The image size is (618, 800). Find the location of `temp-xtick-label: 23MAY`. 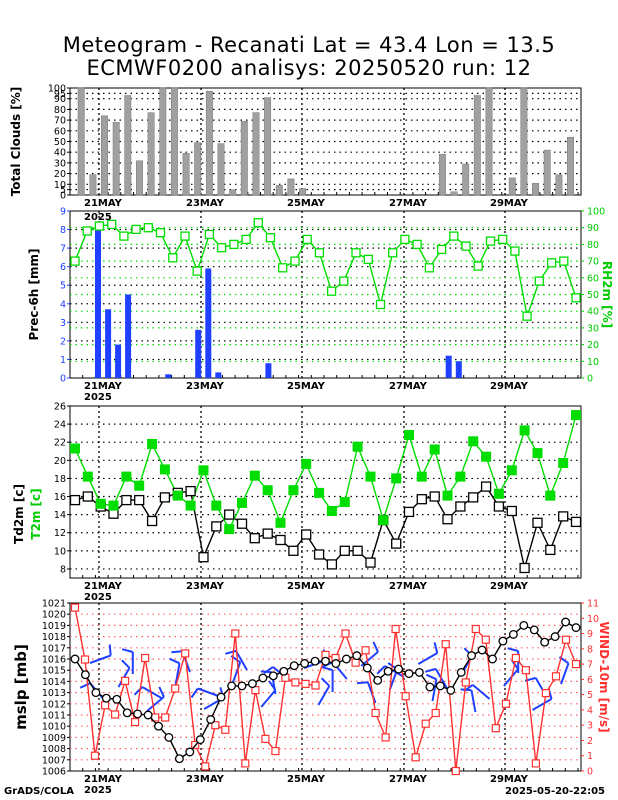

temp-xtick-label: 23MAY is located at coordinates (205, 586).